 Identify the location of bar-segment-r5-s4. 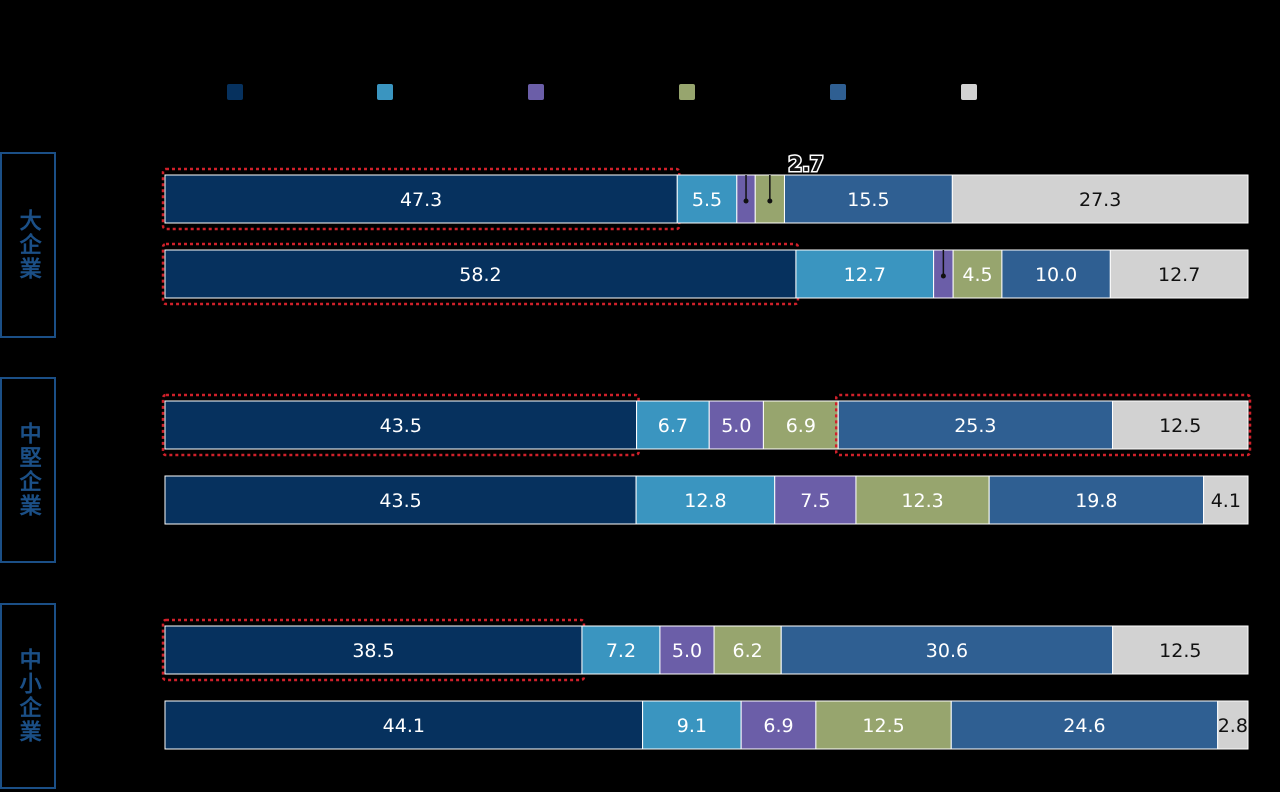
(1084, 725).